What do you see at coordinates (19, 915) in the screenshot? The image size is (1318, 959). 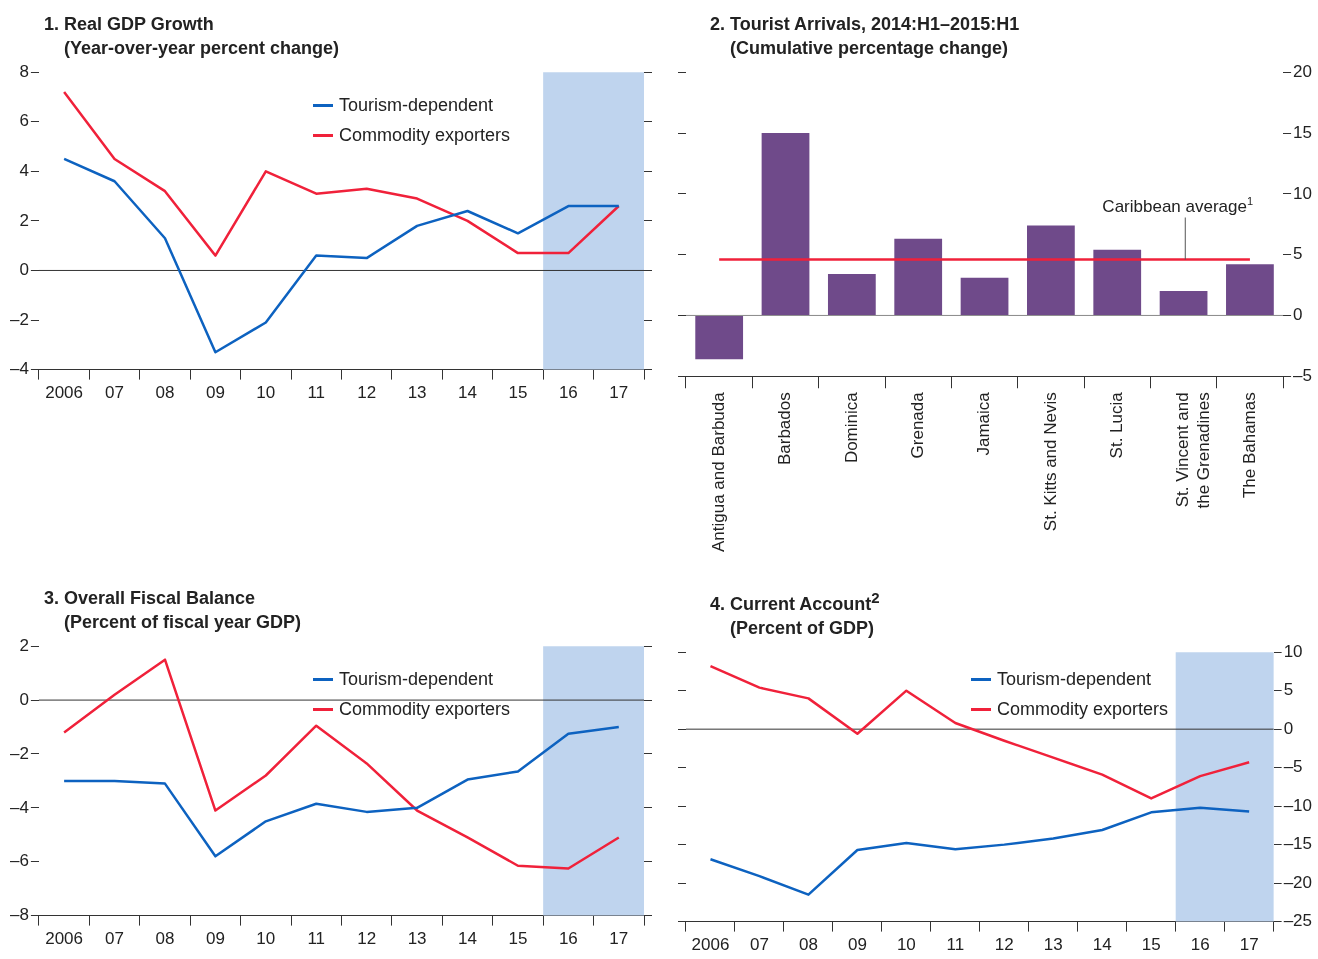 I see `y-tick-label: –8` at bounding box center [19, 915].